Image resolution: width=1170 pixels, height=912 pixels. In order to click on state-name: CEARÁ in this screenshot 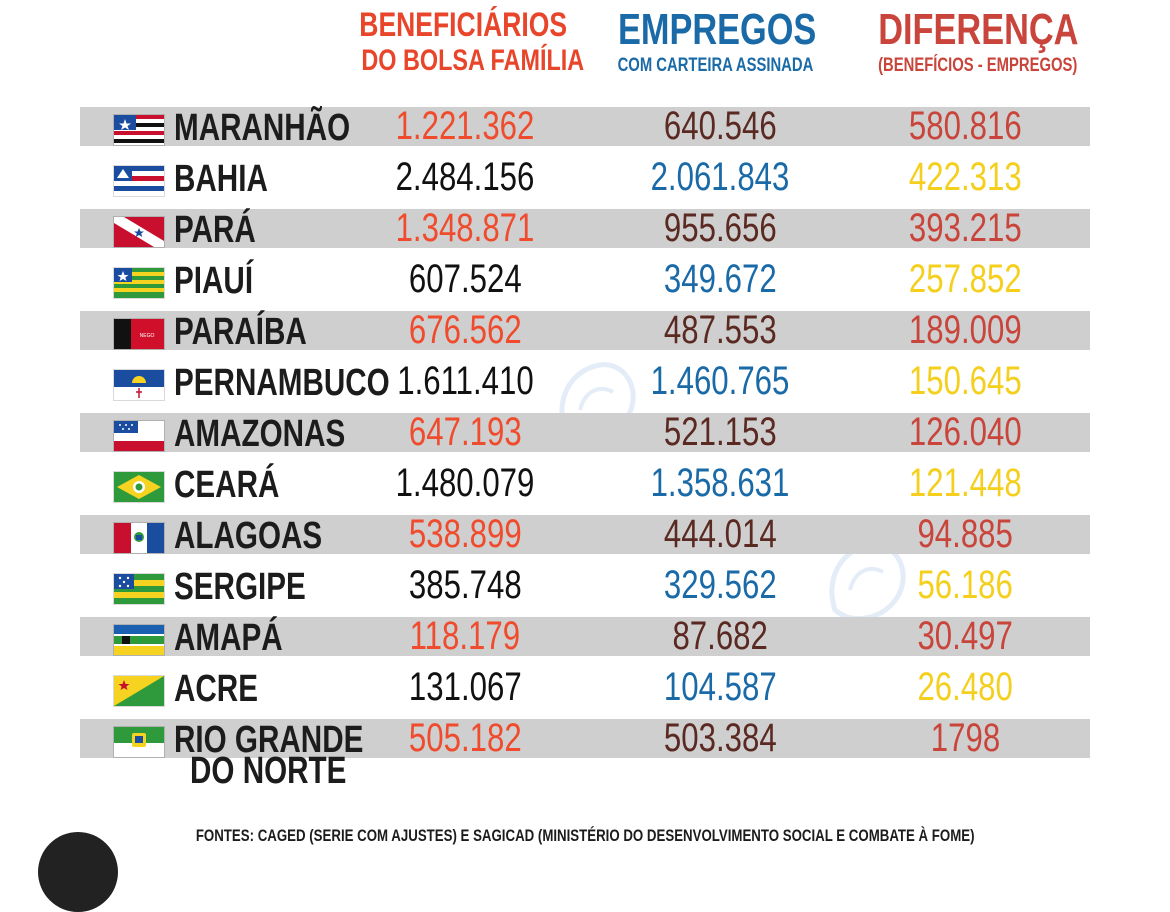, I will do `click(227, 485)`.